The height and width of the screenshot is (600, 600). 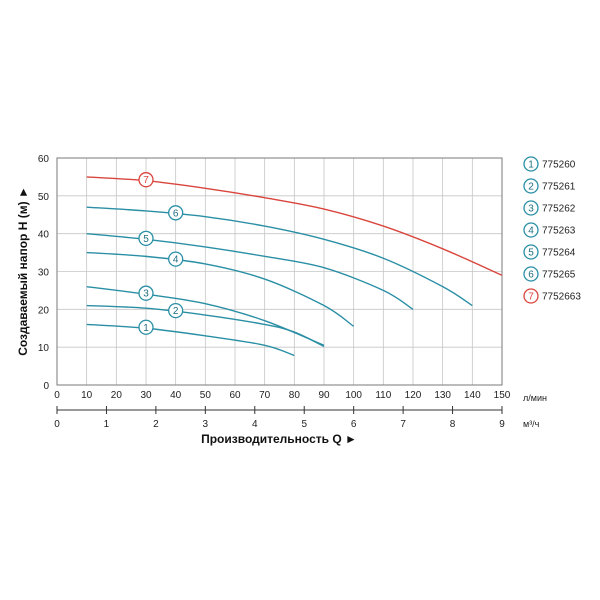 I want to click on x-tick-label: 100, so click(x=353, y=395).